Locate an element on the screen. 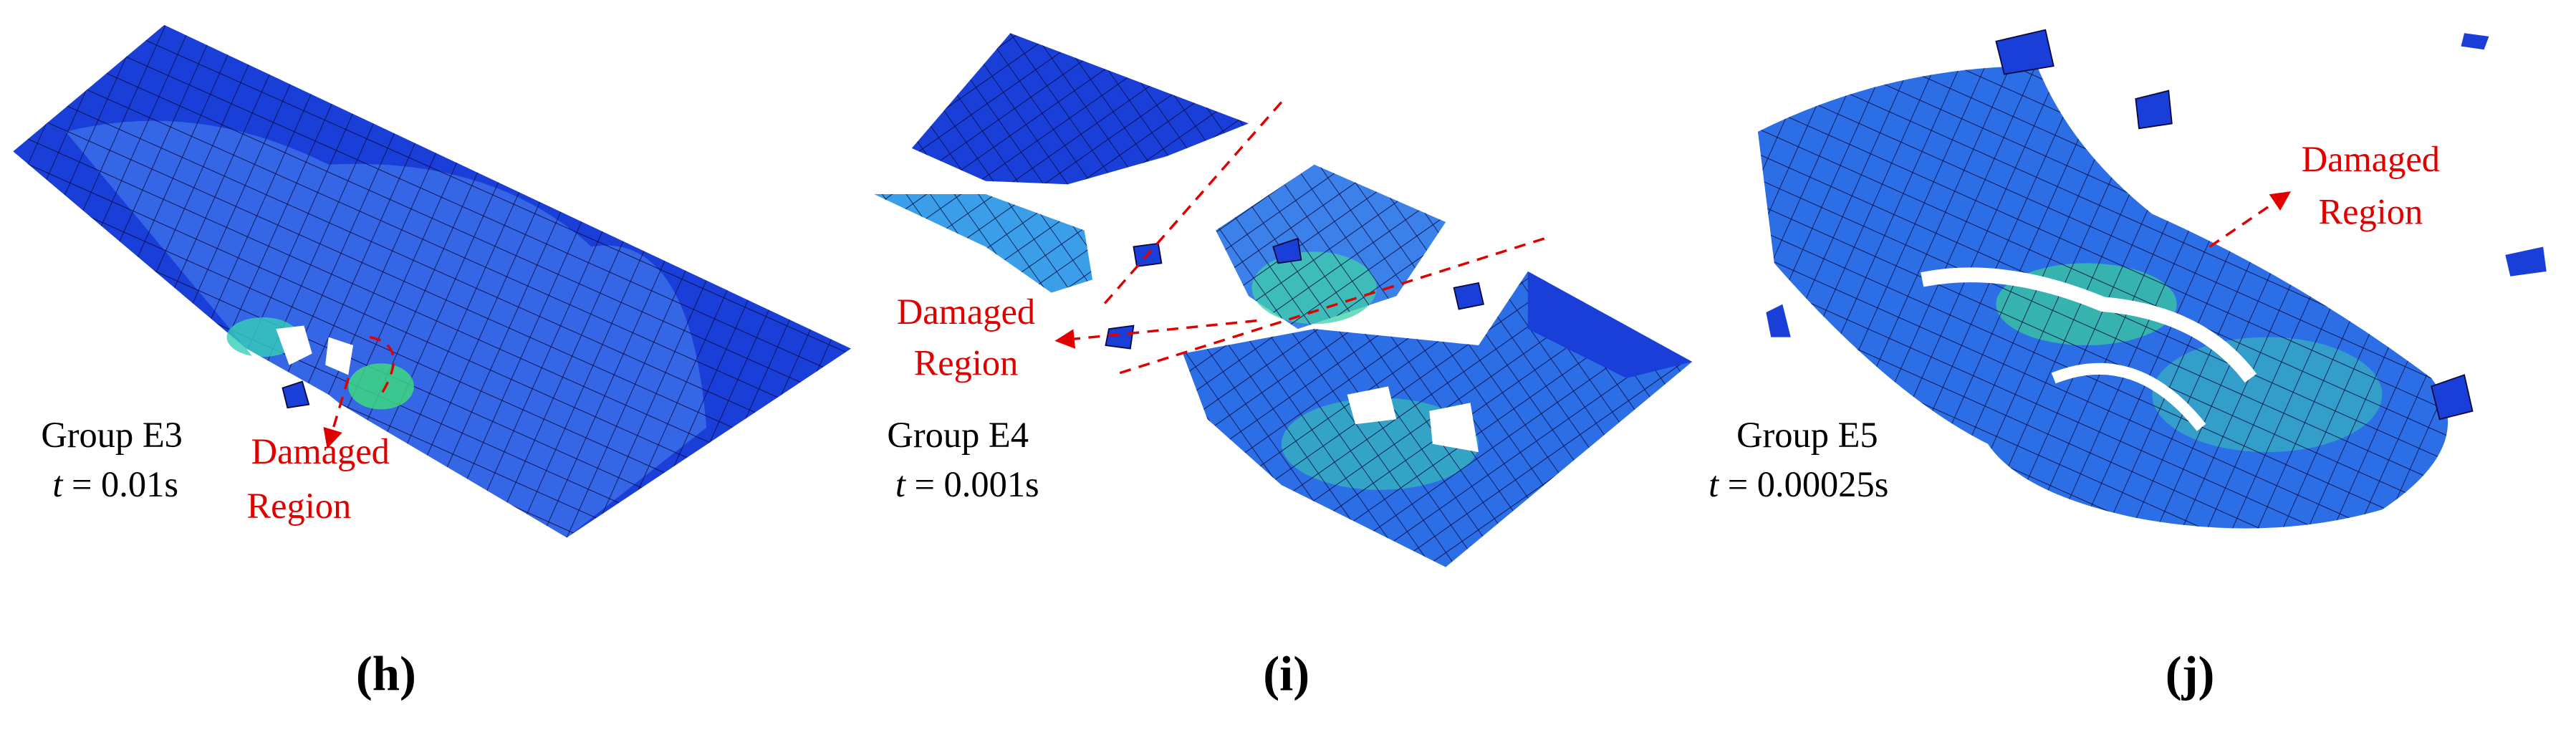 This screenshot has width=2576, height=735. time-value: = 0.00025s is located at coordinates (1809, 484).